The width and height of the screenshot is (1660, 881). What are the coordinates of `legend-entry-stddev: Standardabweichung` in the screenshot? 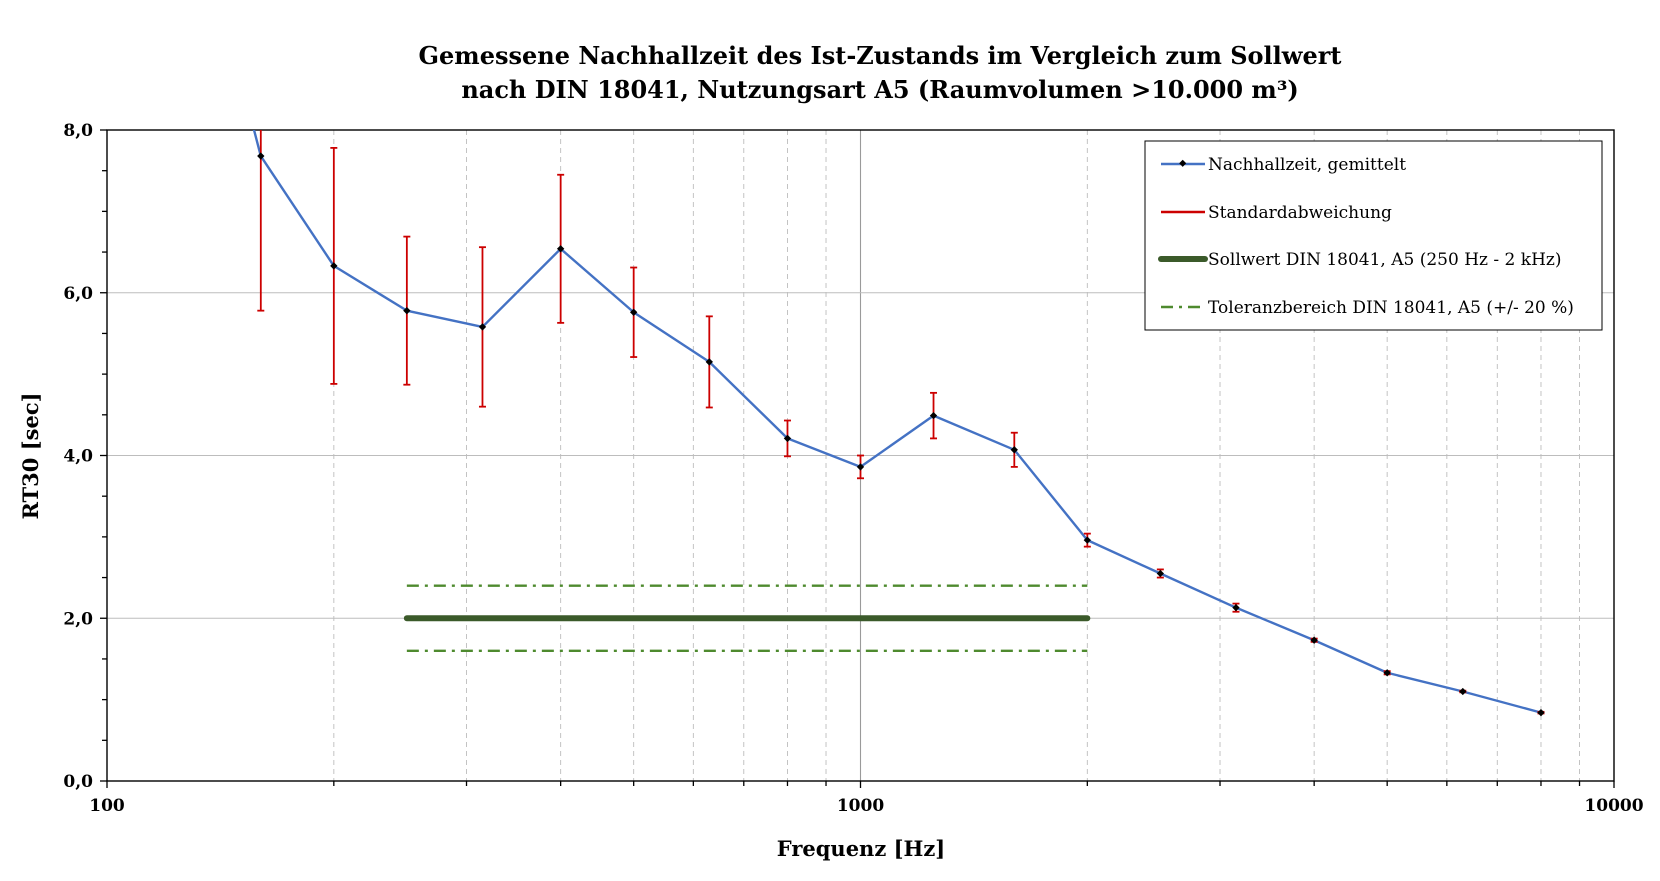 It's located at (1276, 213).